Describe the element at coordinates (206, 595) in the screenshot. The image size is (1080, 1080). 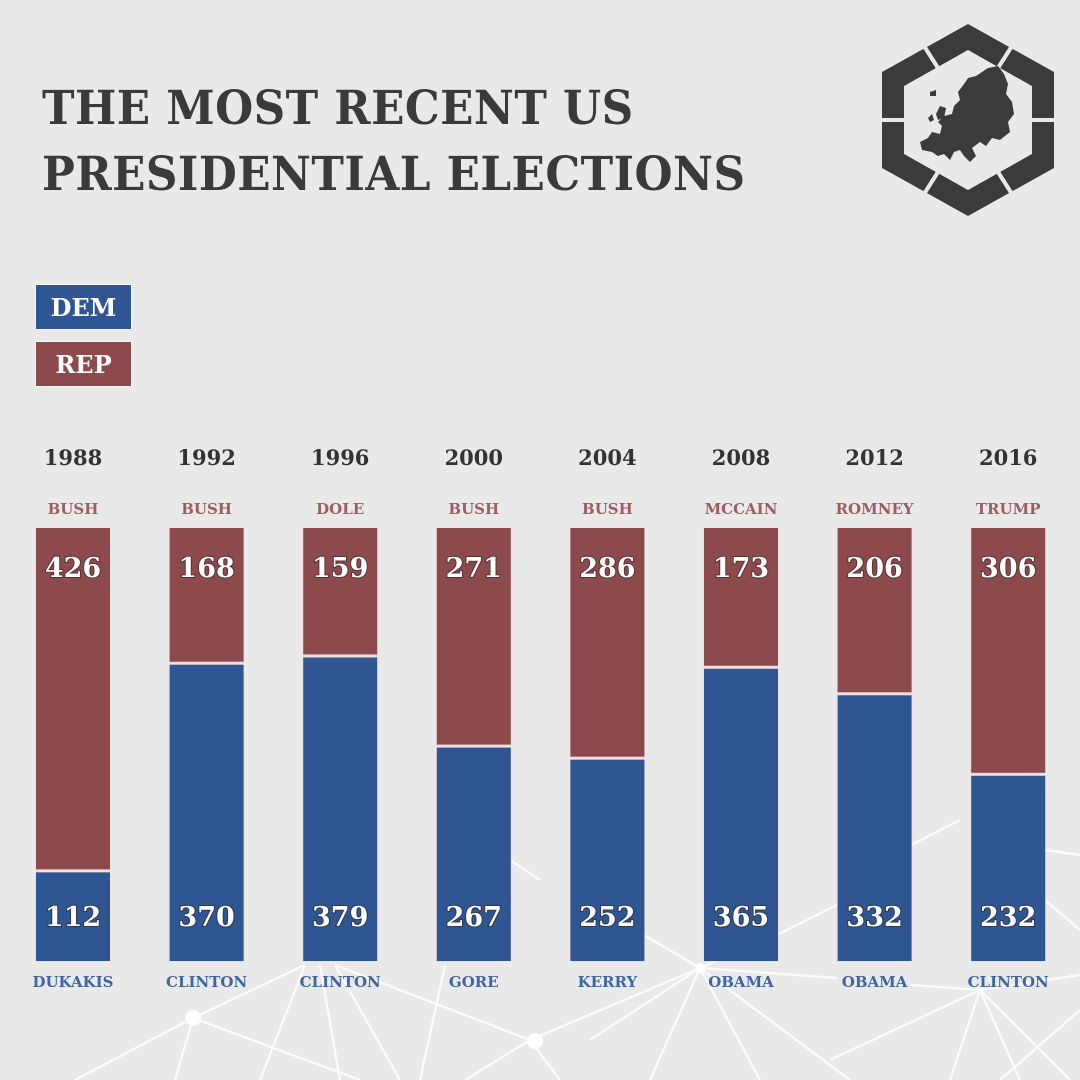
I see `rep-bar-1992` at that location.